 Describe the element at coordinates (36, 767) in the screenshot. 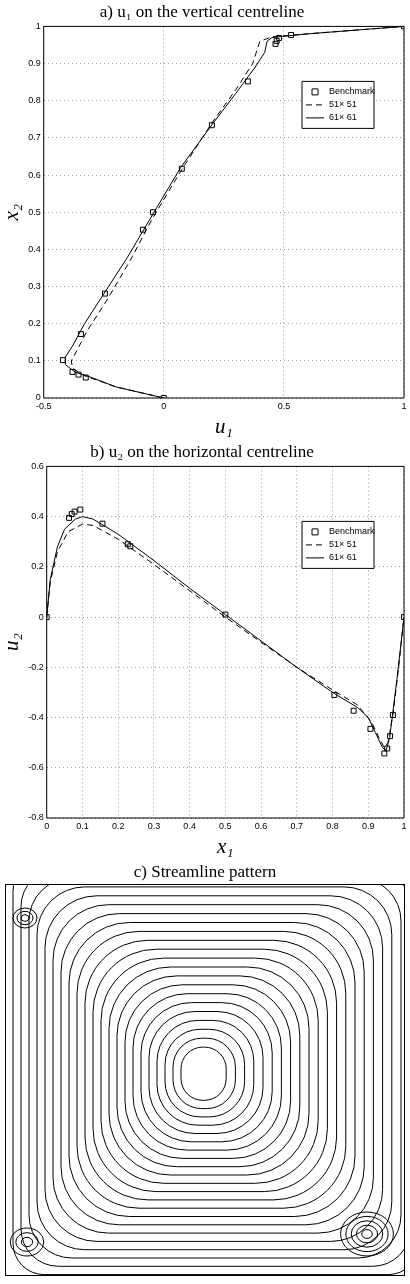

I see `y-tick-label: -0.6` at that location.